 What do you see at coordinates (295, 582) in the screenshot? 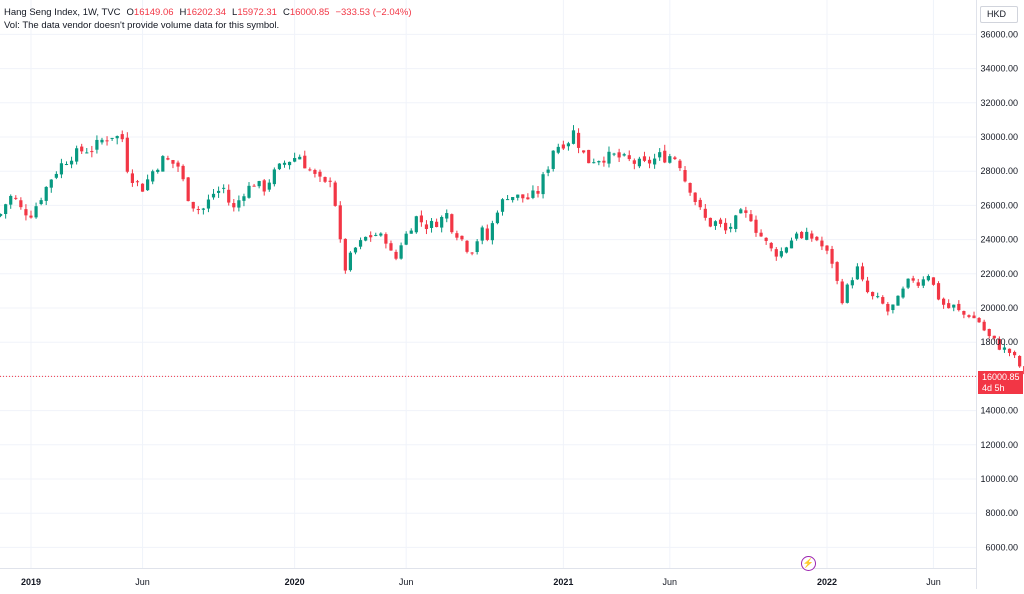
I see `x-tick-label: 2020` at bounding box center [295, 582].